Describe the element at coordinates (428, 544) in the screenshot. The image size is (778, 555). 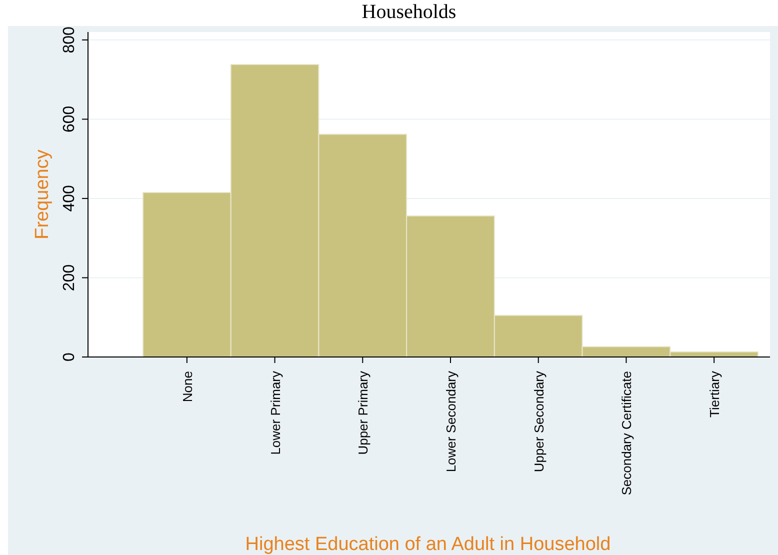
I see `x-axis-title: Highest Education of an Adult in Household` at that location.